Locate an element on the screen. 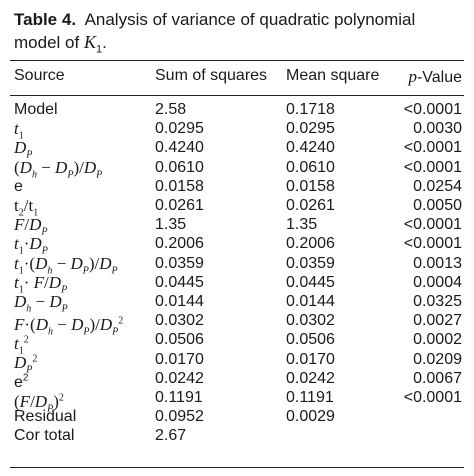  table-row: t2/t1 0.0261 0.0261 0.0050 is located at coordinates (237, 207).